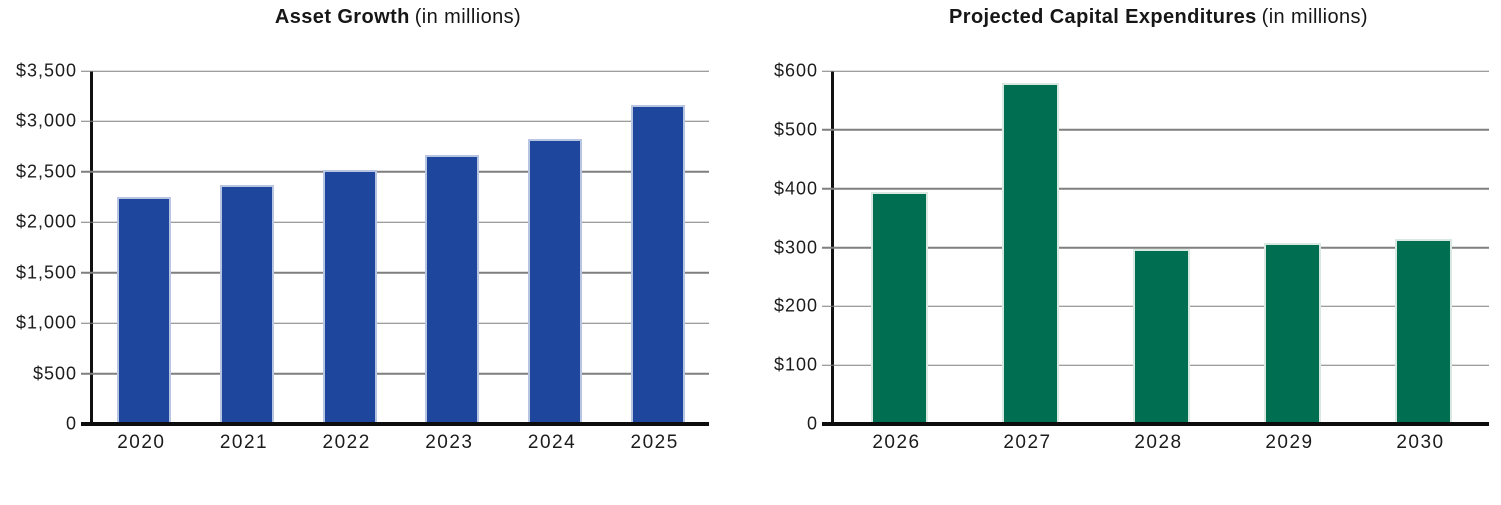 The width and height of the screenshot is (1501, 505). Describe the element at coordinates (46, 120) in the screenshot. I see `y-tick-label: $3,000` at that location.